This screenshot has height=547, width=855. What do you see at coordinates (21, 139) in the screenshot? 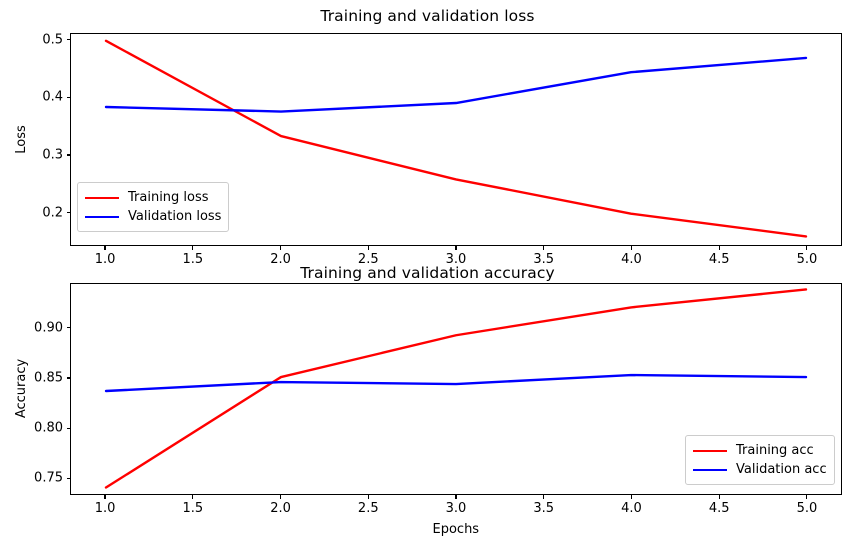
I see `loss-y-axis-label: Loss` at bounding box center [21, 139].